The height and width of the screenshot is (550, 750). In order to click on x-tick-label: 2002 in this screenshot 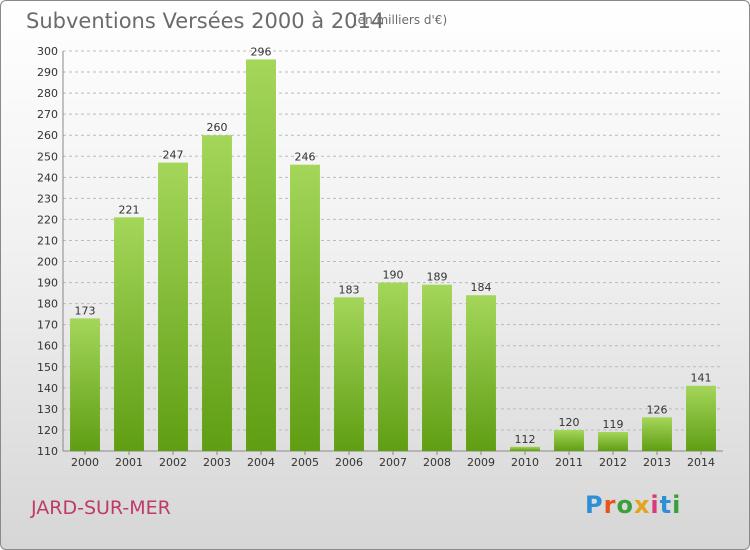, I will do `click(173, 462)`.